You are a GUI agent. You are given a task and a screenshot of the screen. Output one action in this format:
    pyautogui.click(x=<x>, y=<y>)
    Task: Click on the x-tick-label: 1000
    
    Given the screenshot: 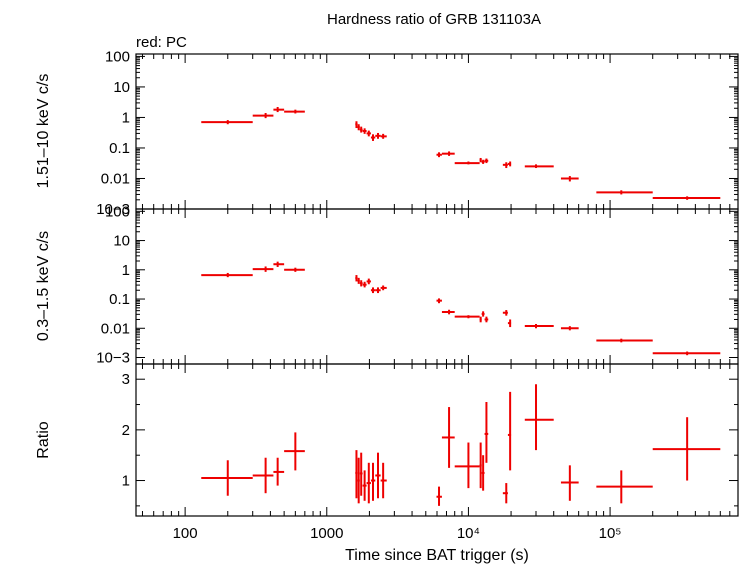 What is the action you would take?
    pyautogui.click(x=326, y=533)
    